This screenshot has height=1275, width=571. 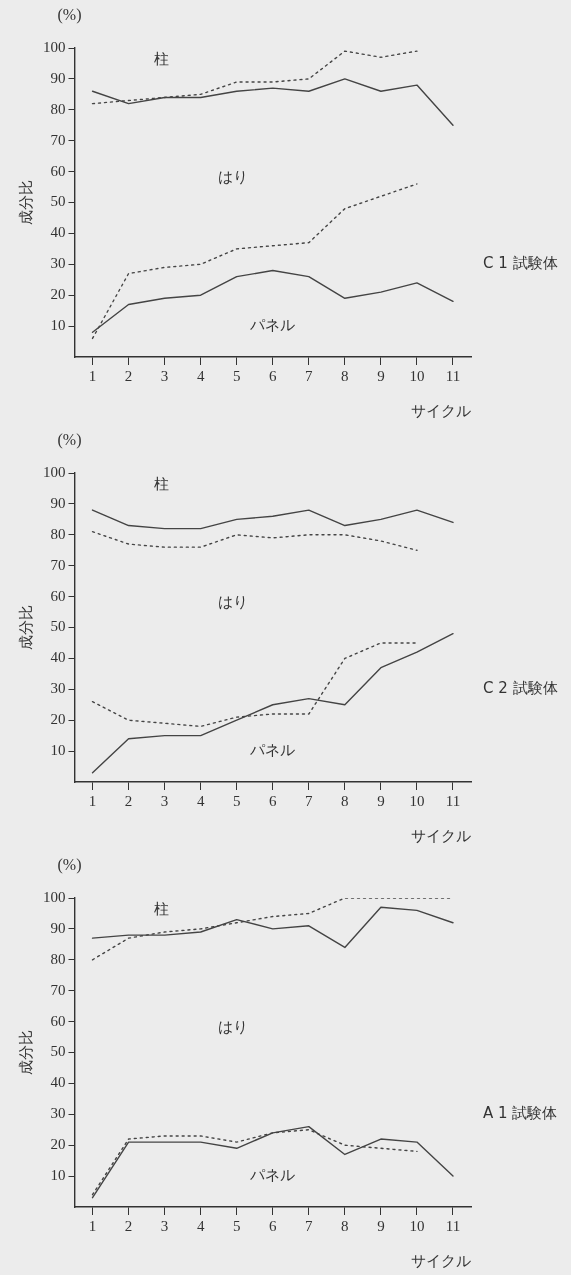 What do you see at coordinates (520, 1113) in the screenshot?
I see `text: A 1 試験体` at bounding box center [520, 1113].